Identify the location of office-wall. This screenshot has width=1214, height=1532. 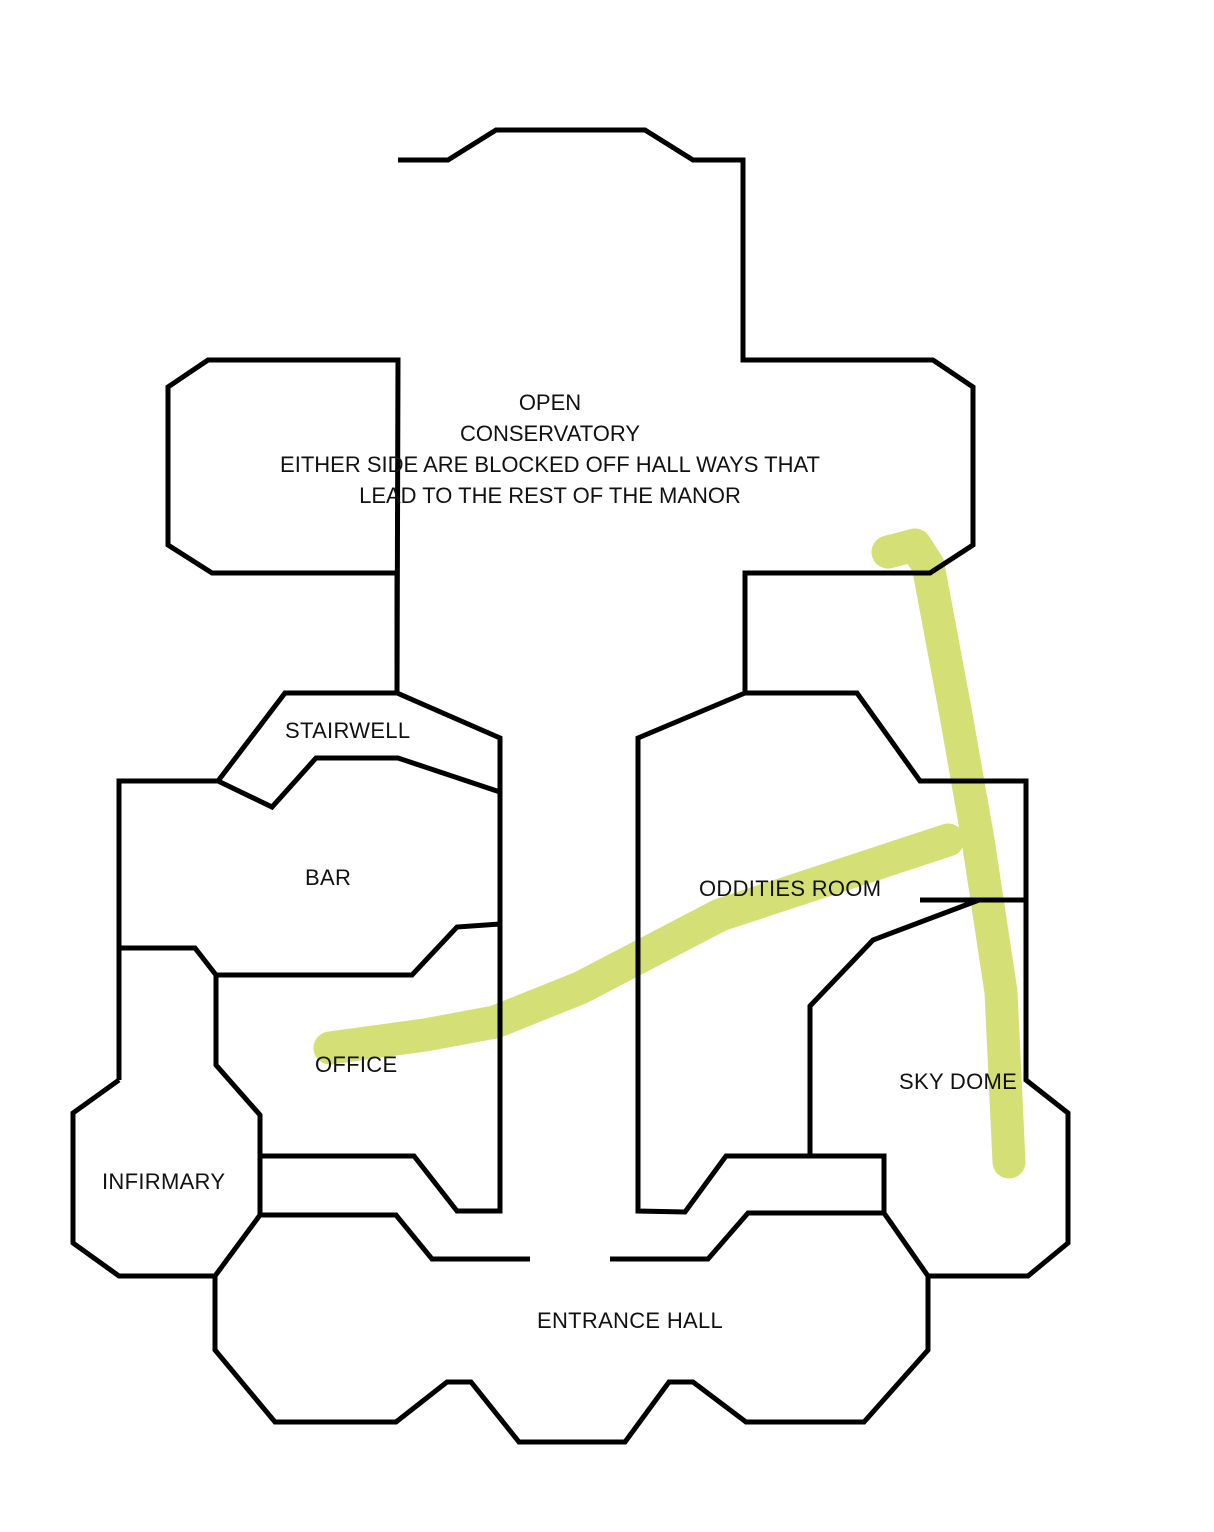
(238, 1095).